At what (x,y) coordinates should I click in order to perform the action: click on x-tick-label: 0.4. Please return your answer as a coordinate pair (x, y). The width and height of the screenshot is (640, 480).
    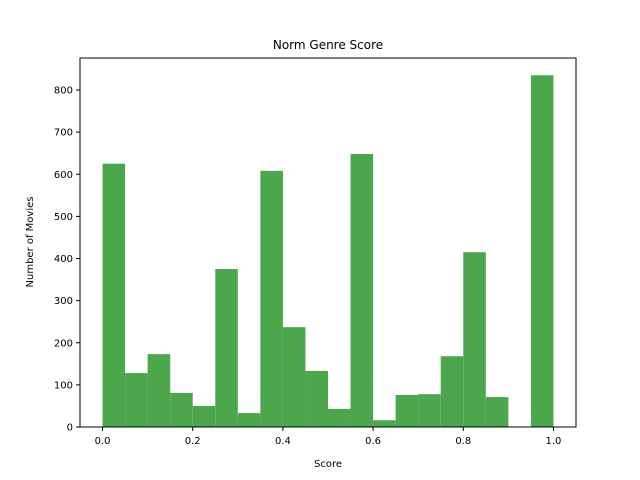
    Looking at the image, I should click on (283, 441).